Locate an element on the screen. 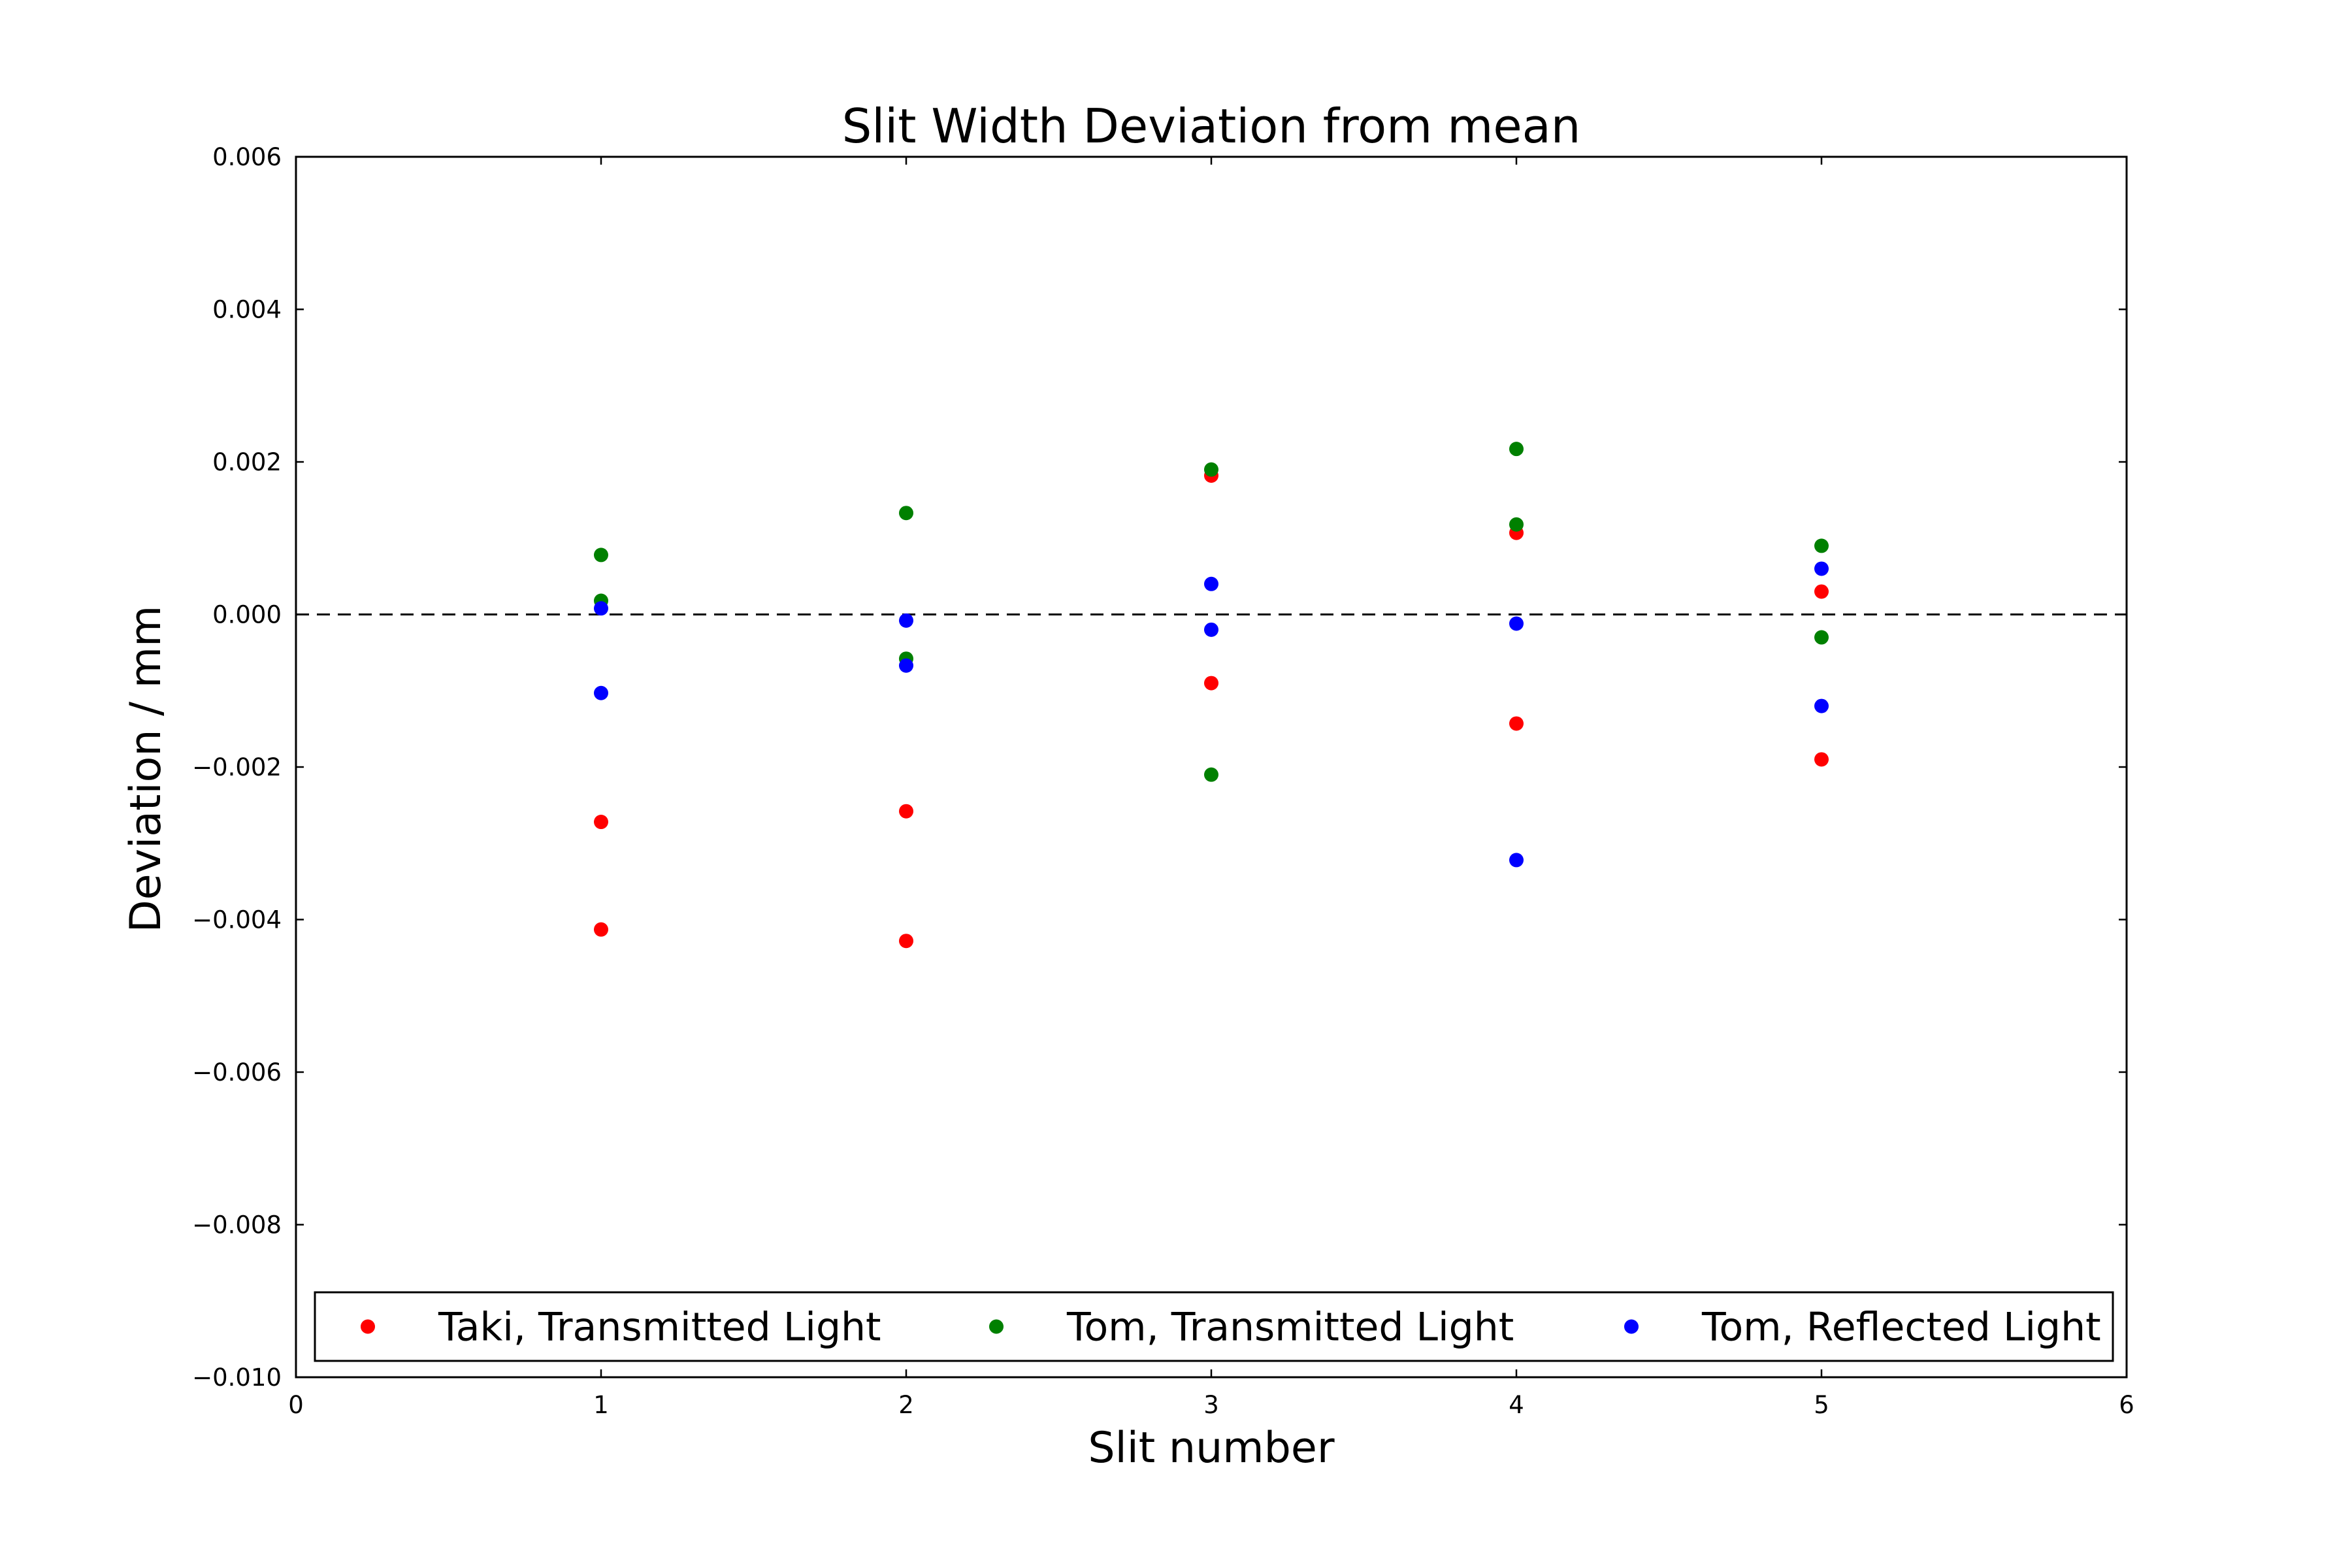 The image size is (2352, 1568). y-tick-label: −0.006 is located at coordinates (237, 1072).